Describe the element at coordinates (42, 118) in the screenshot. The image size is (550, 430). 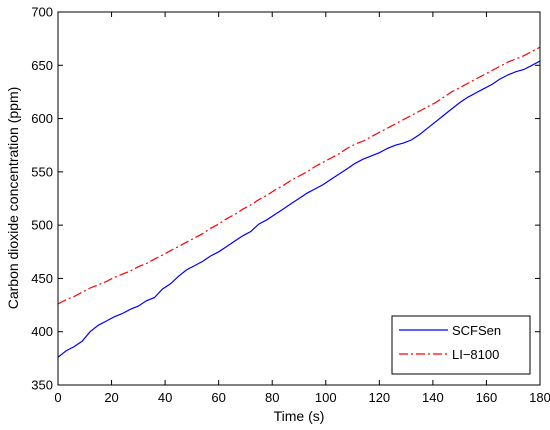
I see `y-tick-label-5: 600` at that location.